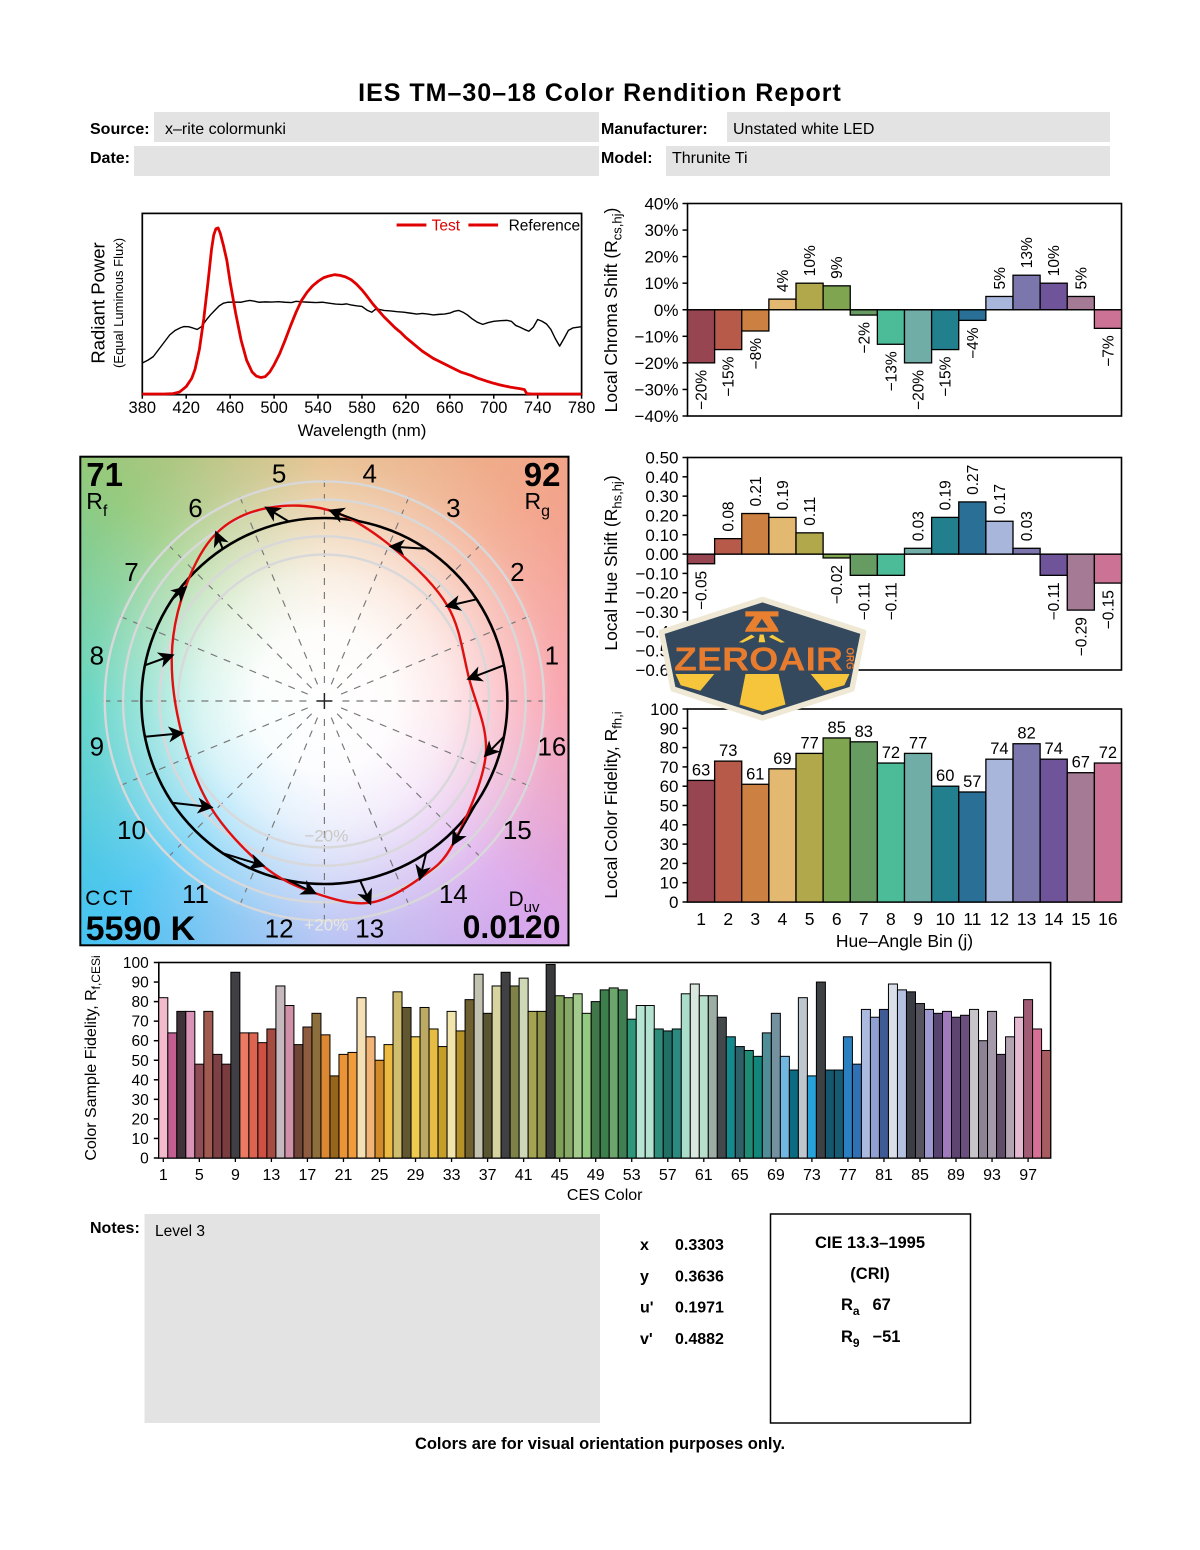  I want to click on svg-text: 0.20, so click(661, 516).